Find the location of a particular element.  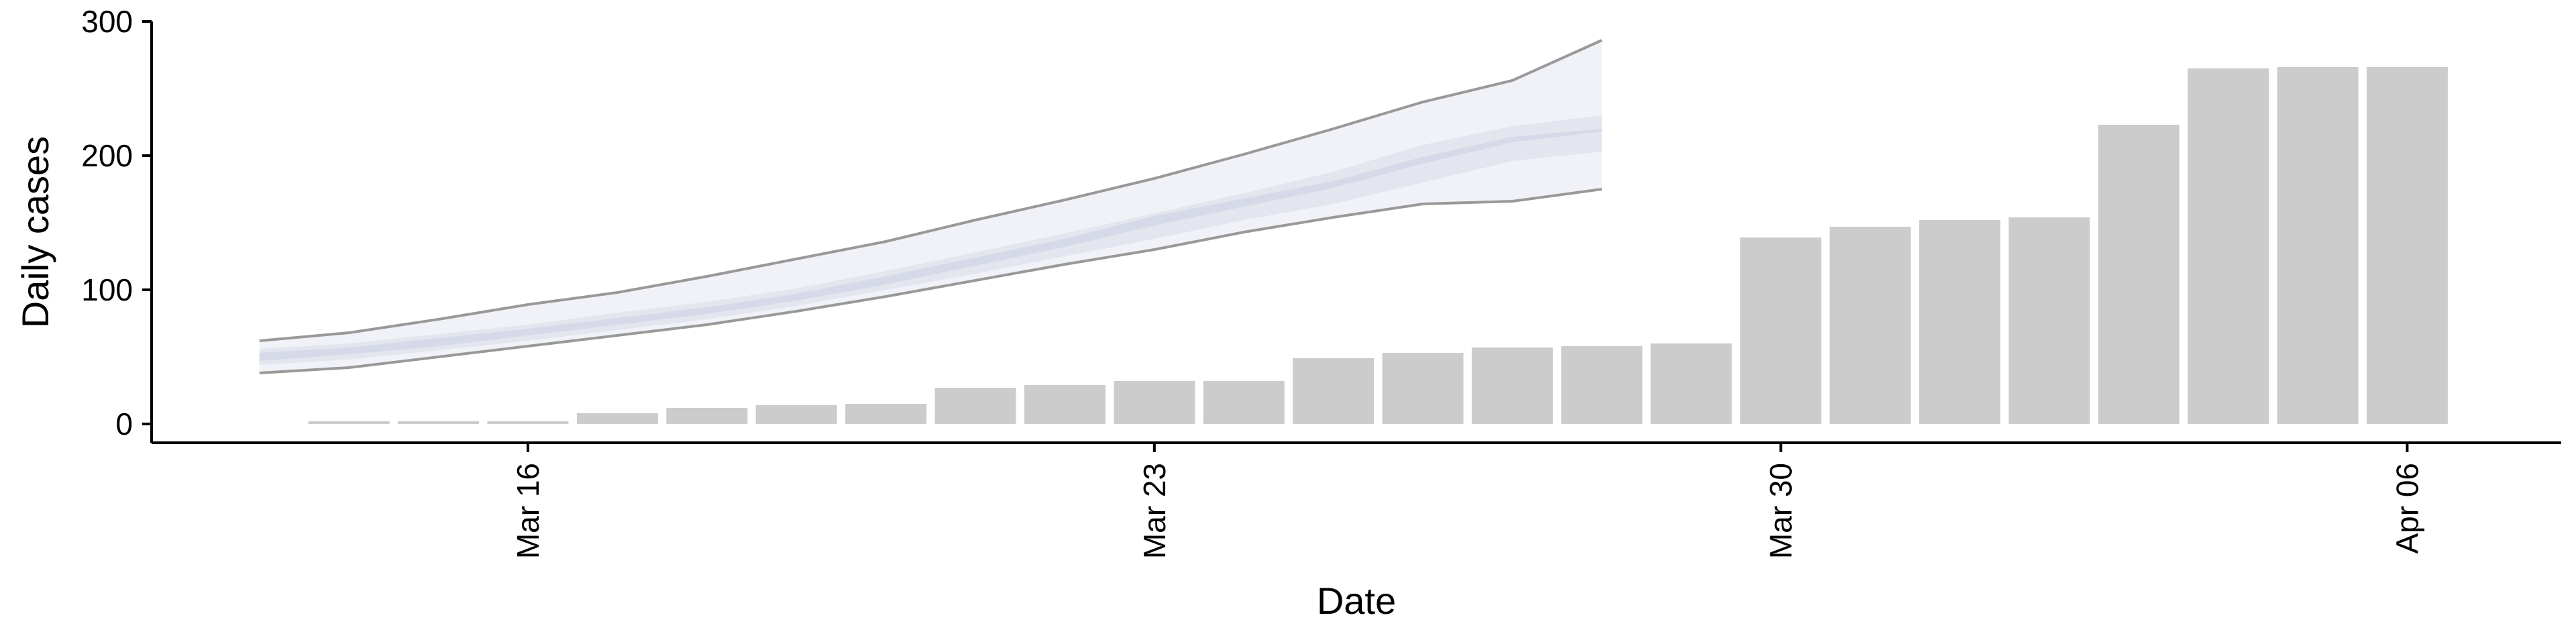

y-tick-label: 0 is located at coordinates (124, 424).